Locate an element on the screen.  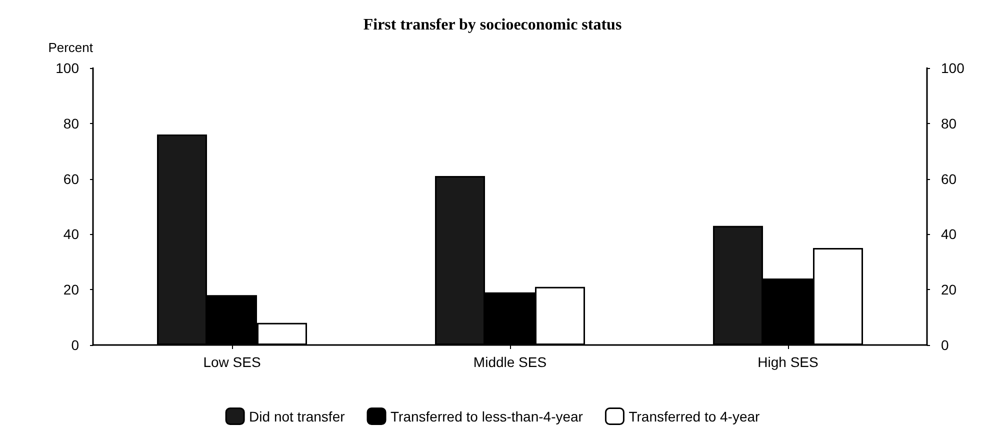
y2-tick-label: 60 is located at coordinates (949, 178).